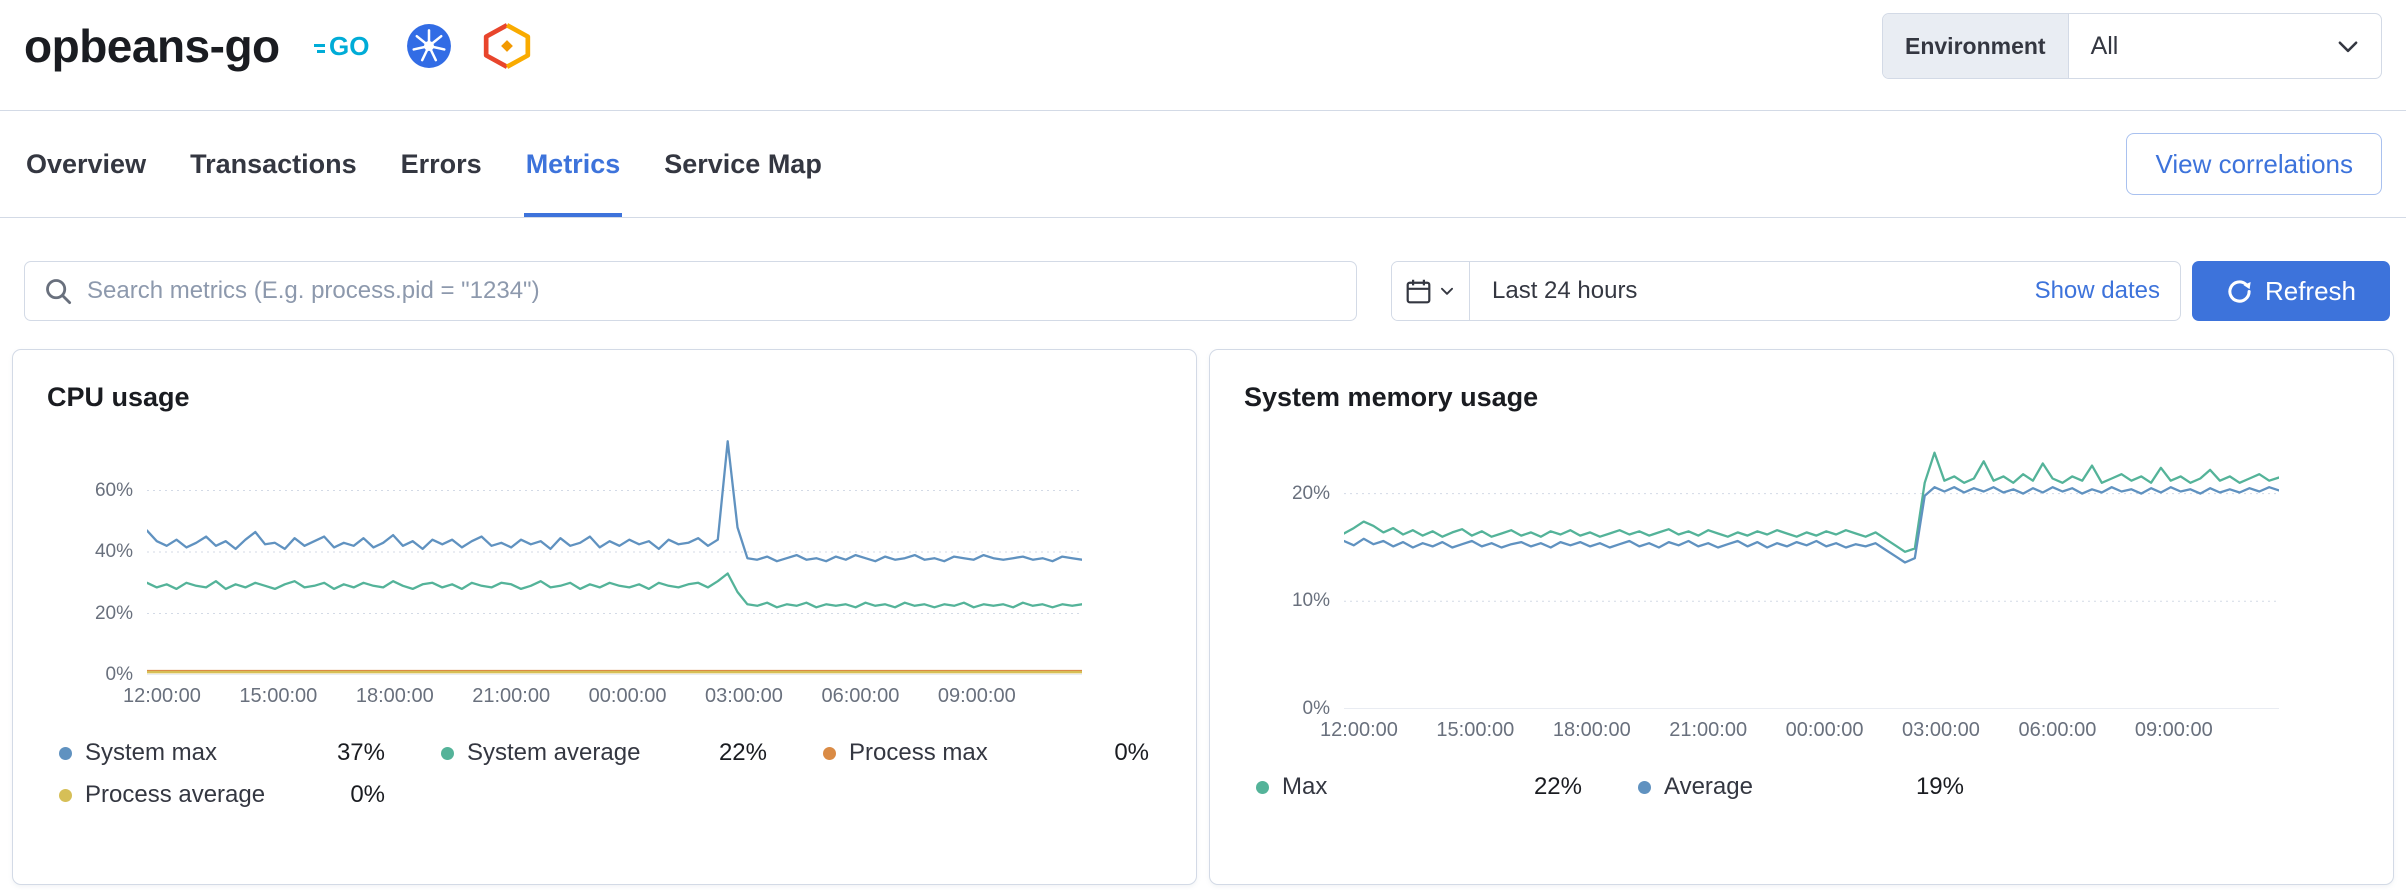  Describe the element at coordinates (1565, 290) in the screenshot. I see `date-range-display: Last 24 hours` at that location.